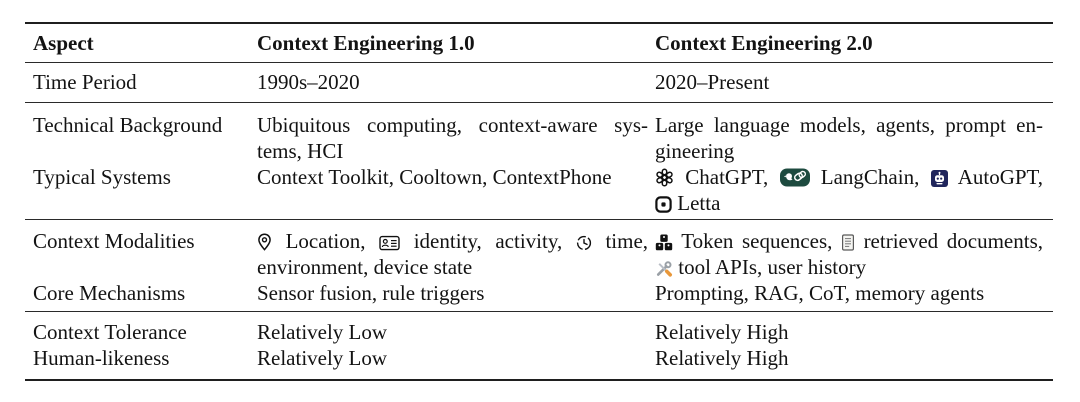  What do you see at coordinates (712, 82) in the screenshot?
I see `time-period-ce2: 2020–Present` at bounding box center [712, 82].